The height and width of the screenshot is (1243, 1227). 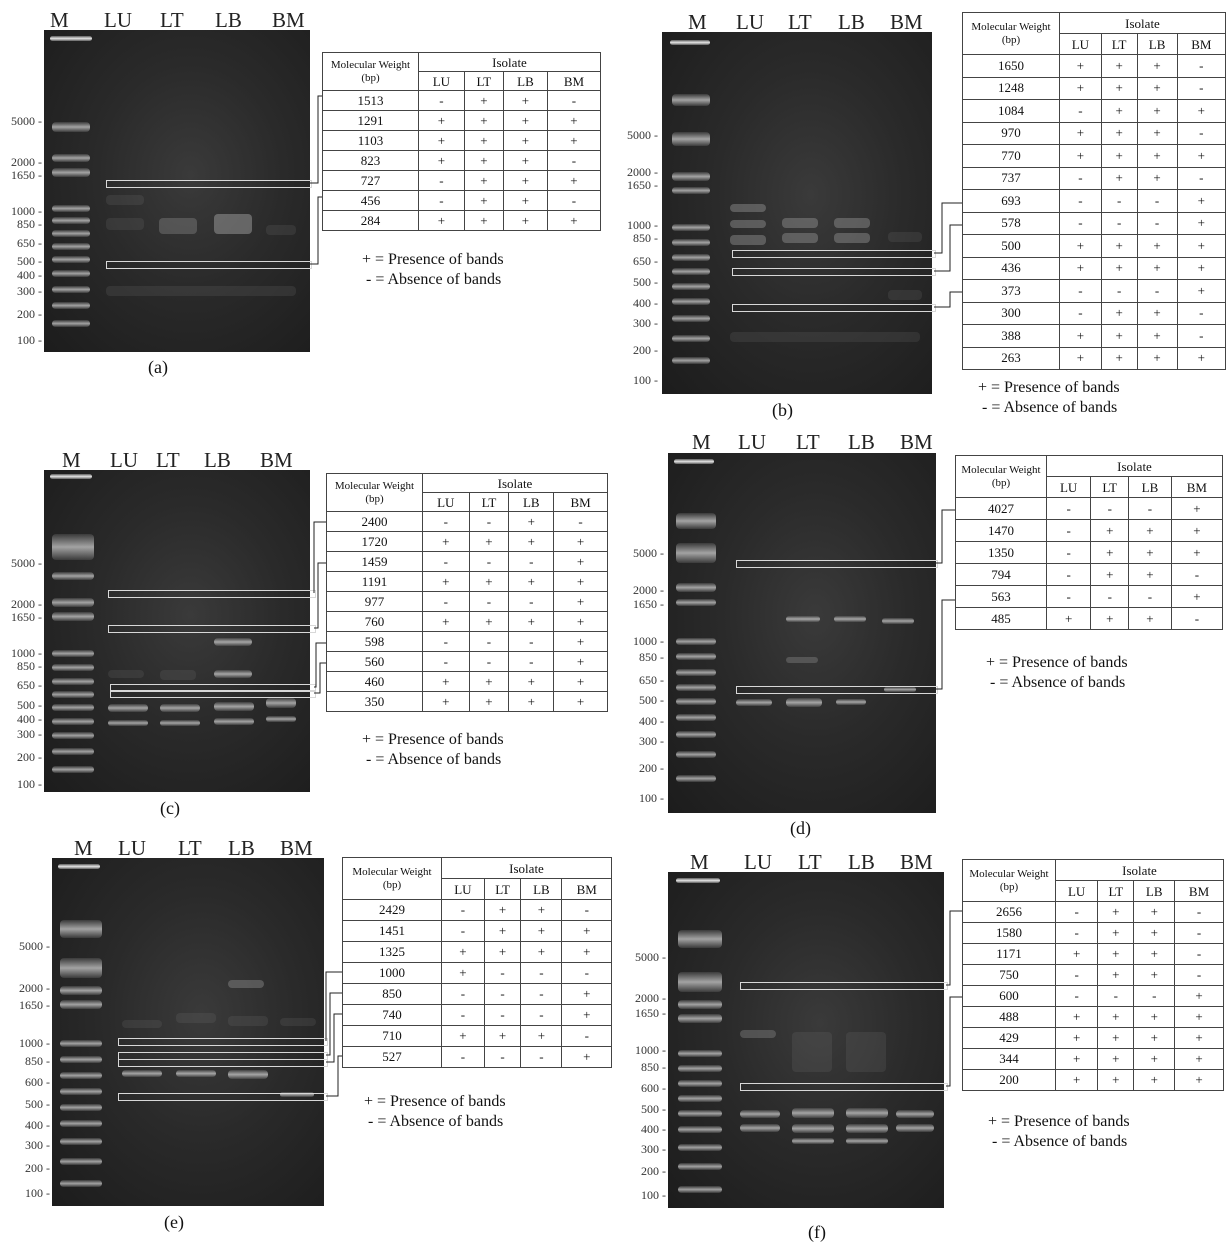 I want to click on mw-cell: 350, so click(x=374, y=701).